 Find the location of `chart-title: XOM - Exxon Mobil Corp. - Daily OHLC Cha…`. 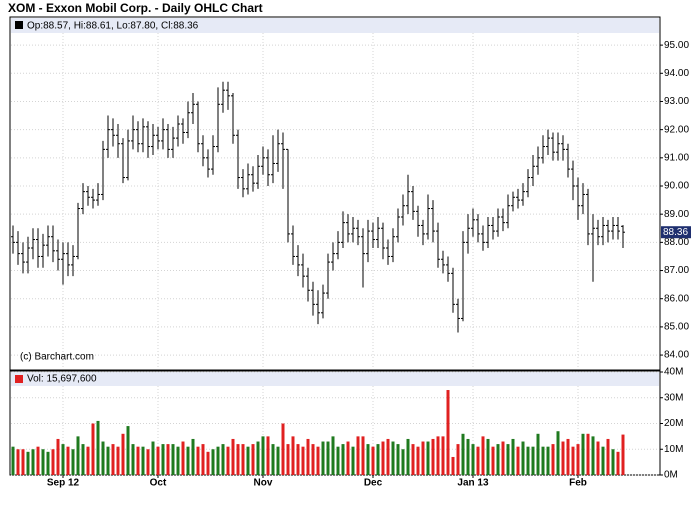

chart-title: XOM - Exxon Mobil Corp. - Daily OHLC Cha… is located at coordinates (135, 8).